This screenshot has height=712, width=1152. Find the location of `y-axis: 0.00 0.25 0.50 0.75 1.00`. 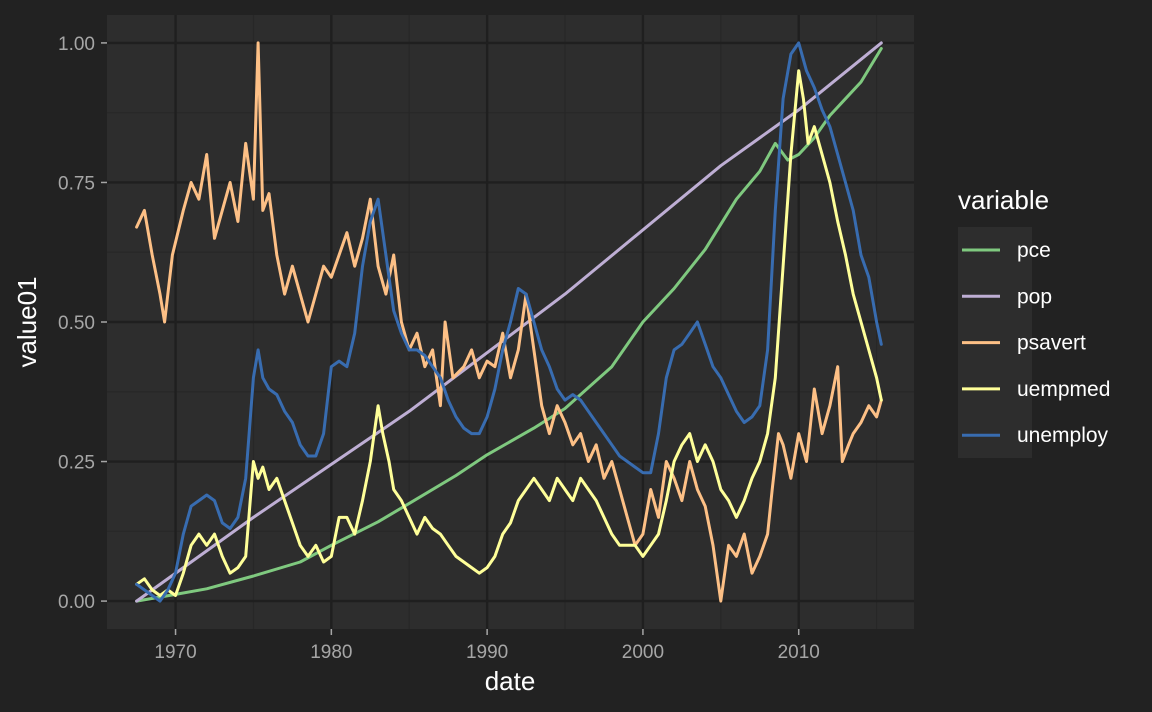

y-axis: 0.00 0.25 0.50 0.75 1.00 is located at coordinates (82, 323).